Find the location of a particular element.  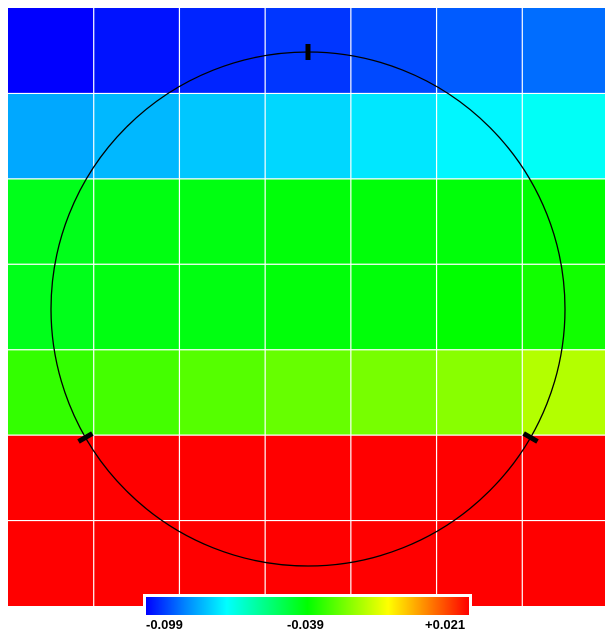

colorbar-min-label: -0.099 is located at coordinates (164, 624).